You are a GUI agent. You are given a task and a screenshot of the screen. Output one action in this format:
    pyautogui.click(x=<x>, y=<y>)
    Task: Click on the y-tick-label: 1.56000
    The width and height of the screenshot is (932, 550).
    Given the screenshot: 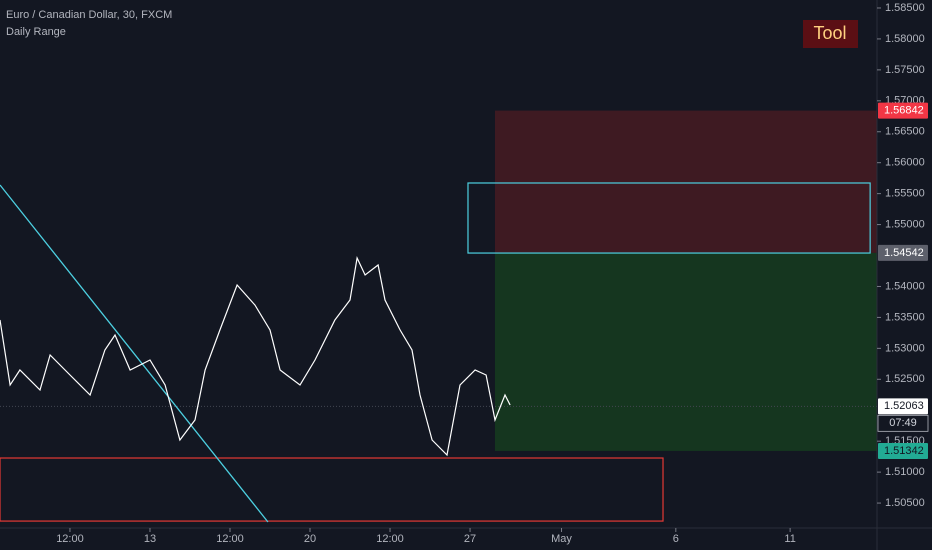 What is the action you would take?
    pyautogui.click(x=905, y=163)
    